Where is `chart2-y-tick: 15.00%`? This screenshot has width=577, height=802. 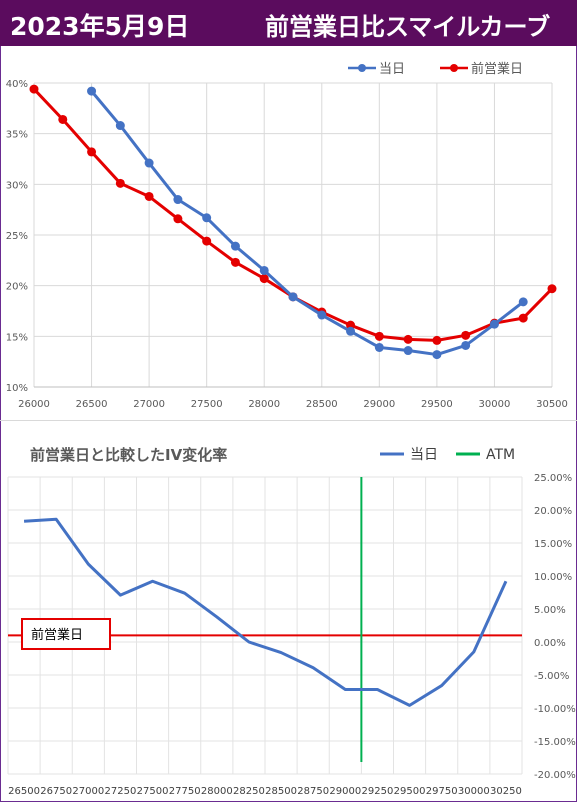 chart2-y-tick: 15.00% is located at coordinates (553, 544).